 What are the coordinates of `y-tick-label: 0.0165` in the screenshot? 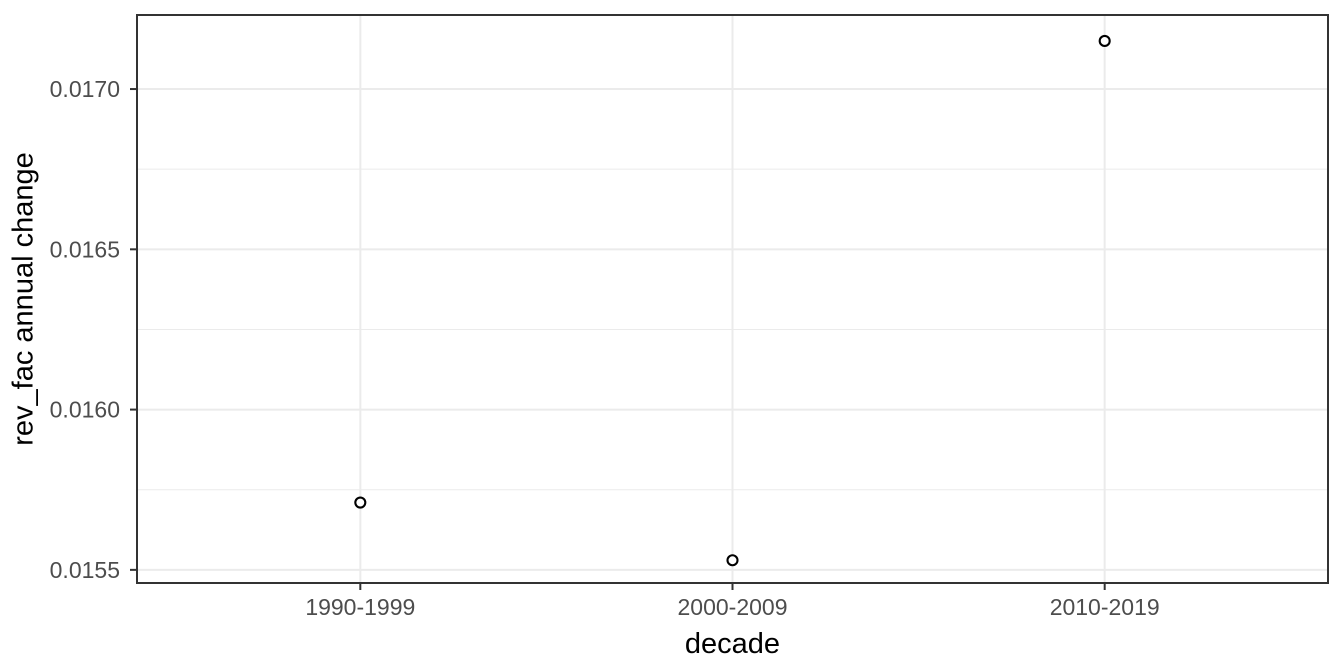 It's located at (85, 249).